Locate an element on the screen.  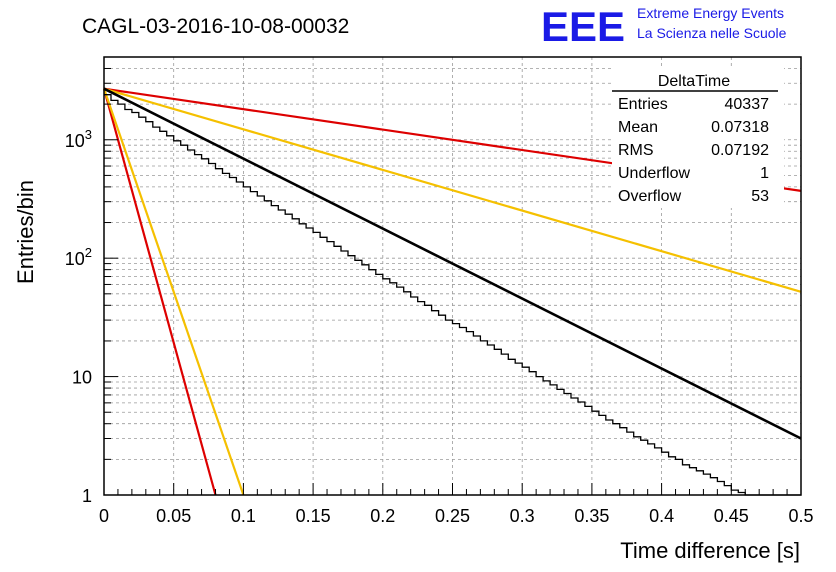
x-tick-label: 0.25 is located at coordinates (452, 516).